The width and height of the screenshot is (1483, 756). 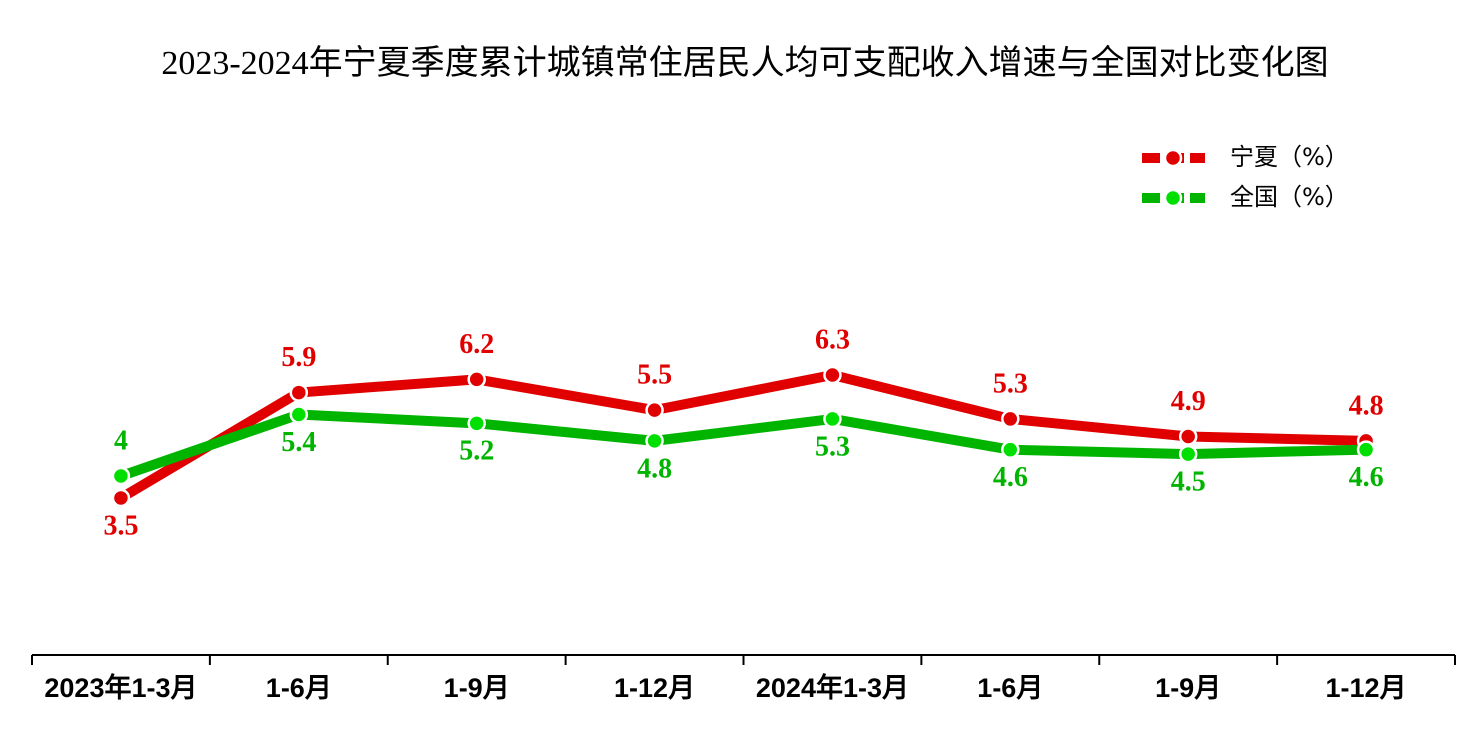 I want to click on data-label: 6.2, so click(x=476, y=344).